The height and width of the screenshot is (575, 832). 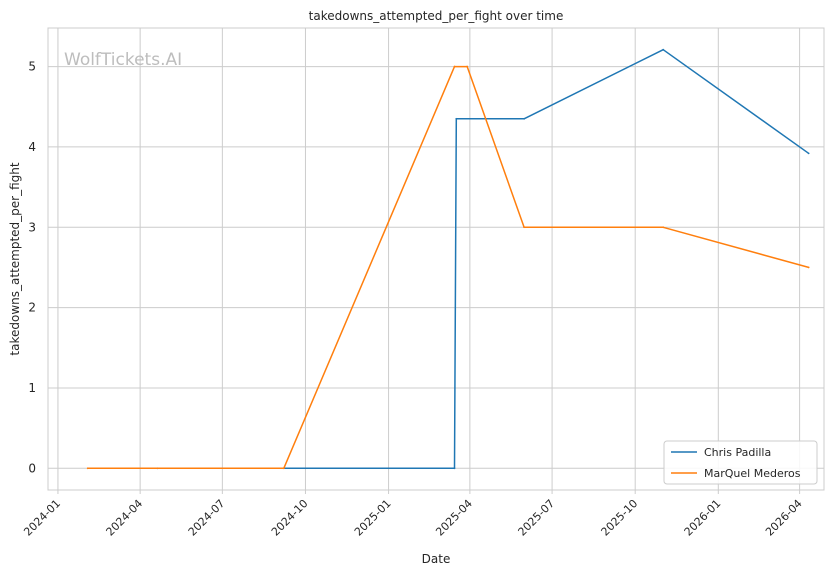 I want to click on y-tick-label: 4, so click(x=32, y=147).